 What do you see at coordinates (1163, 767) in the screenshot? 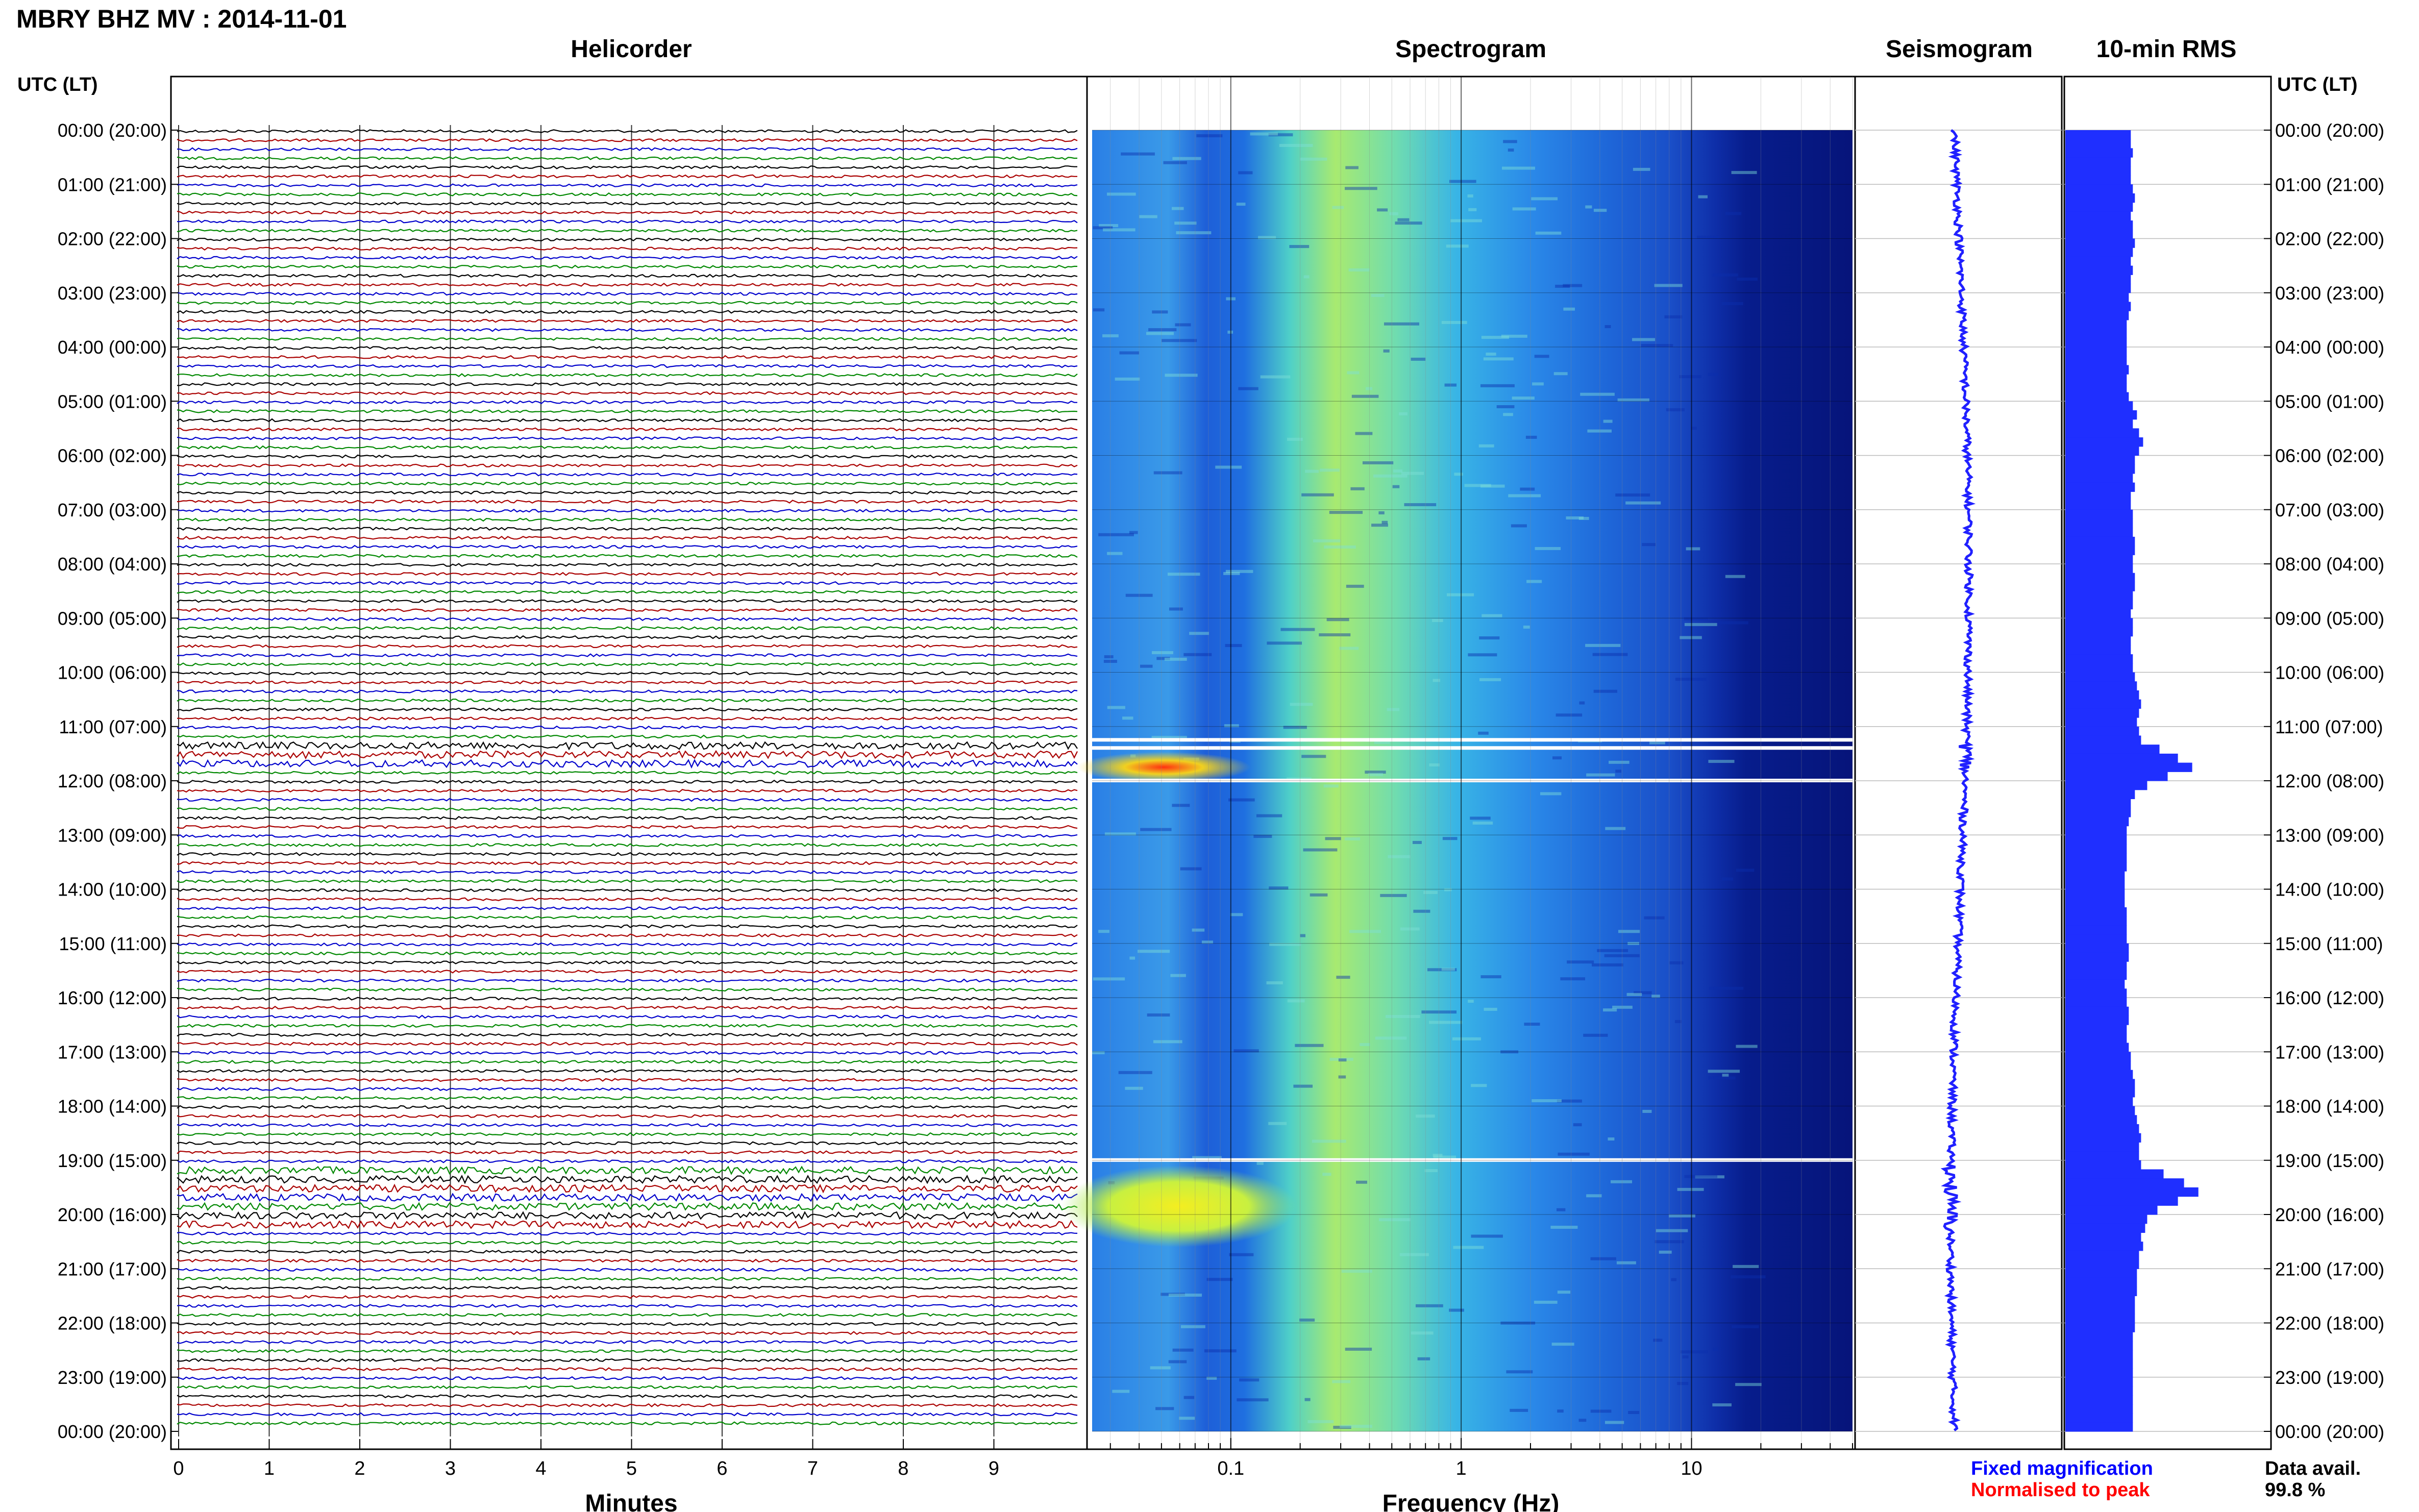
I see `spectrogram-hot-region` at bounding box center [1163, 767].